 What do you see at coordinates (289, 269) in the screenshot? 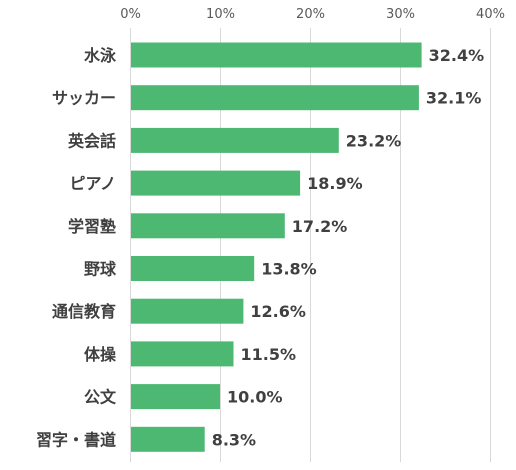
I see `value-label: 13.8%` at bounding box center [289, 269].